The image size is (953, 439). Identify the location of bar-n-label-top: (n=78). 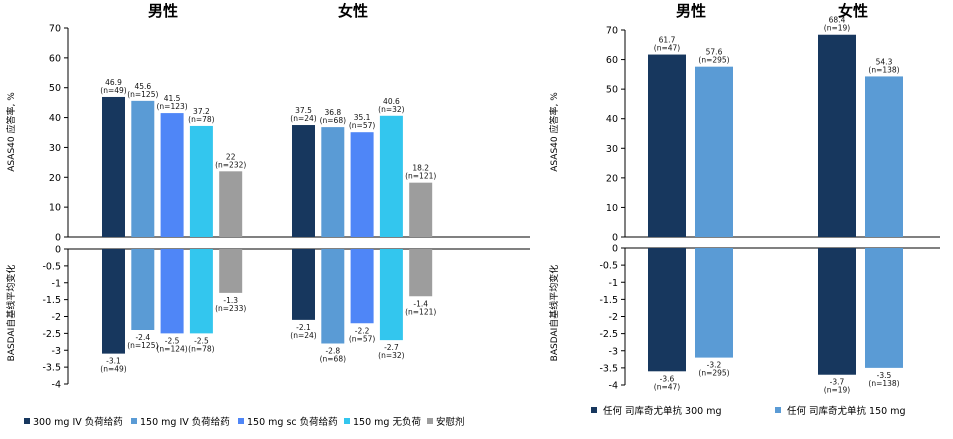
(201, 119).